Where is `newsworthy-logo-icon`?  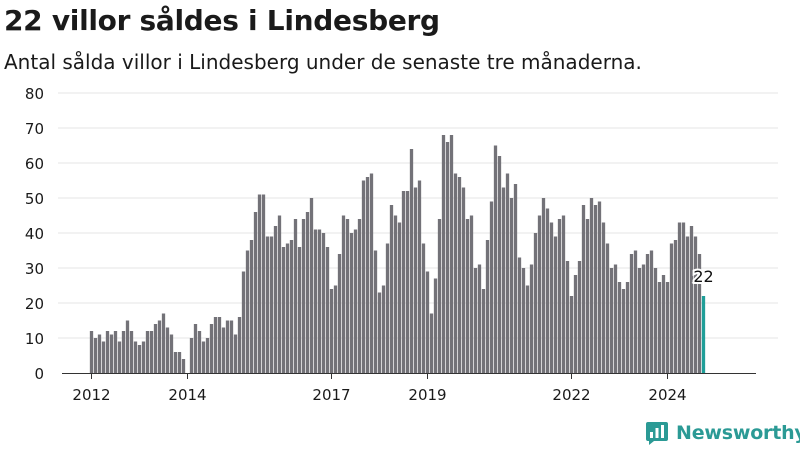
newsworthy-logo-icon is located at coordinates (657, 433).